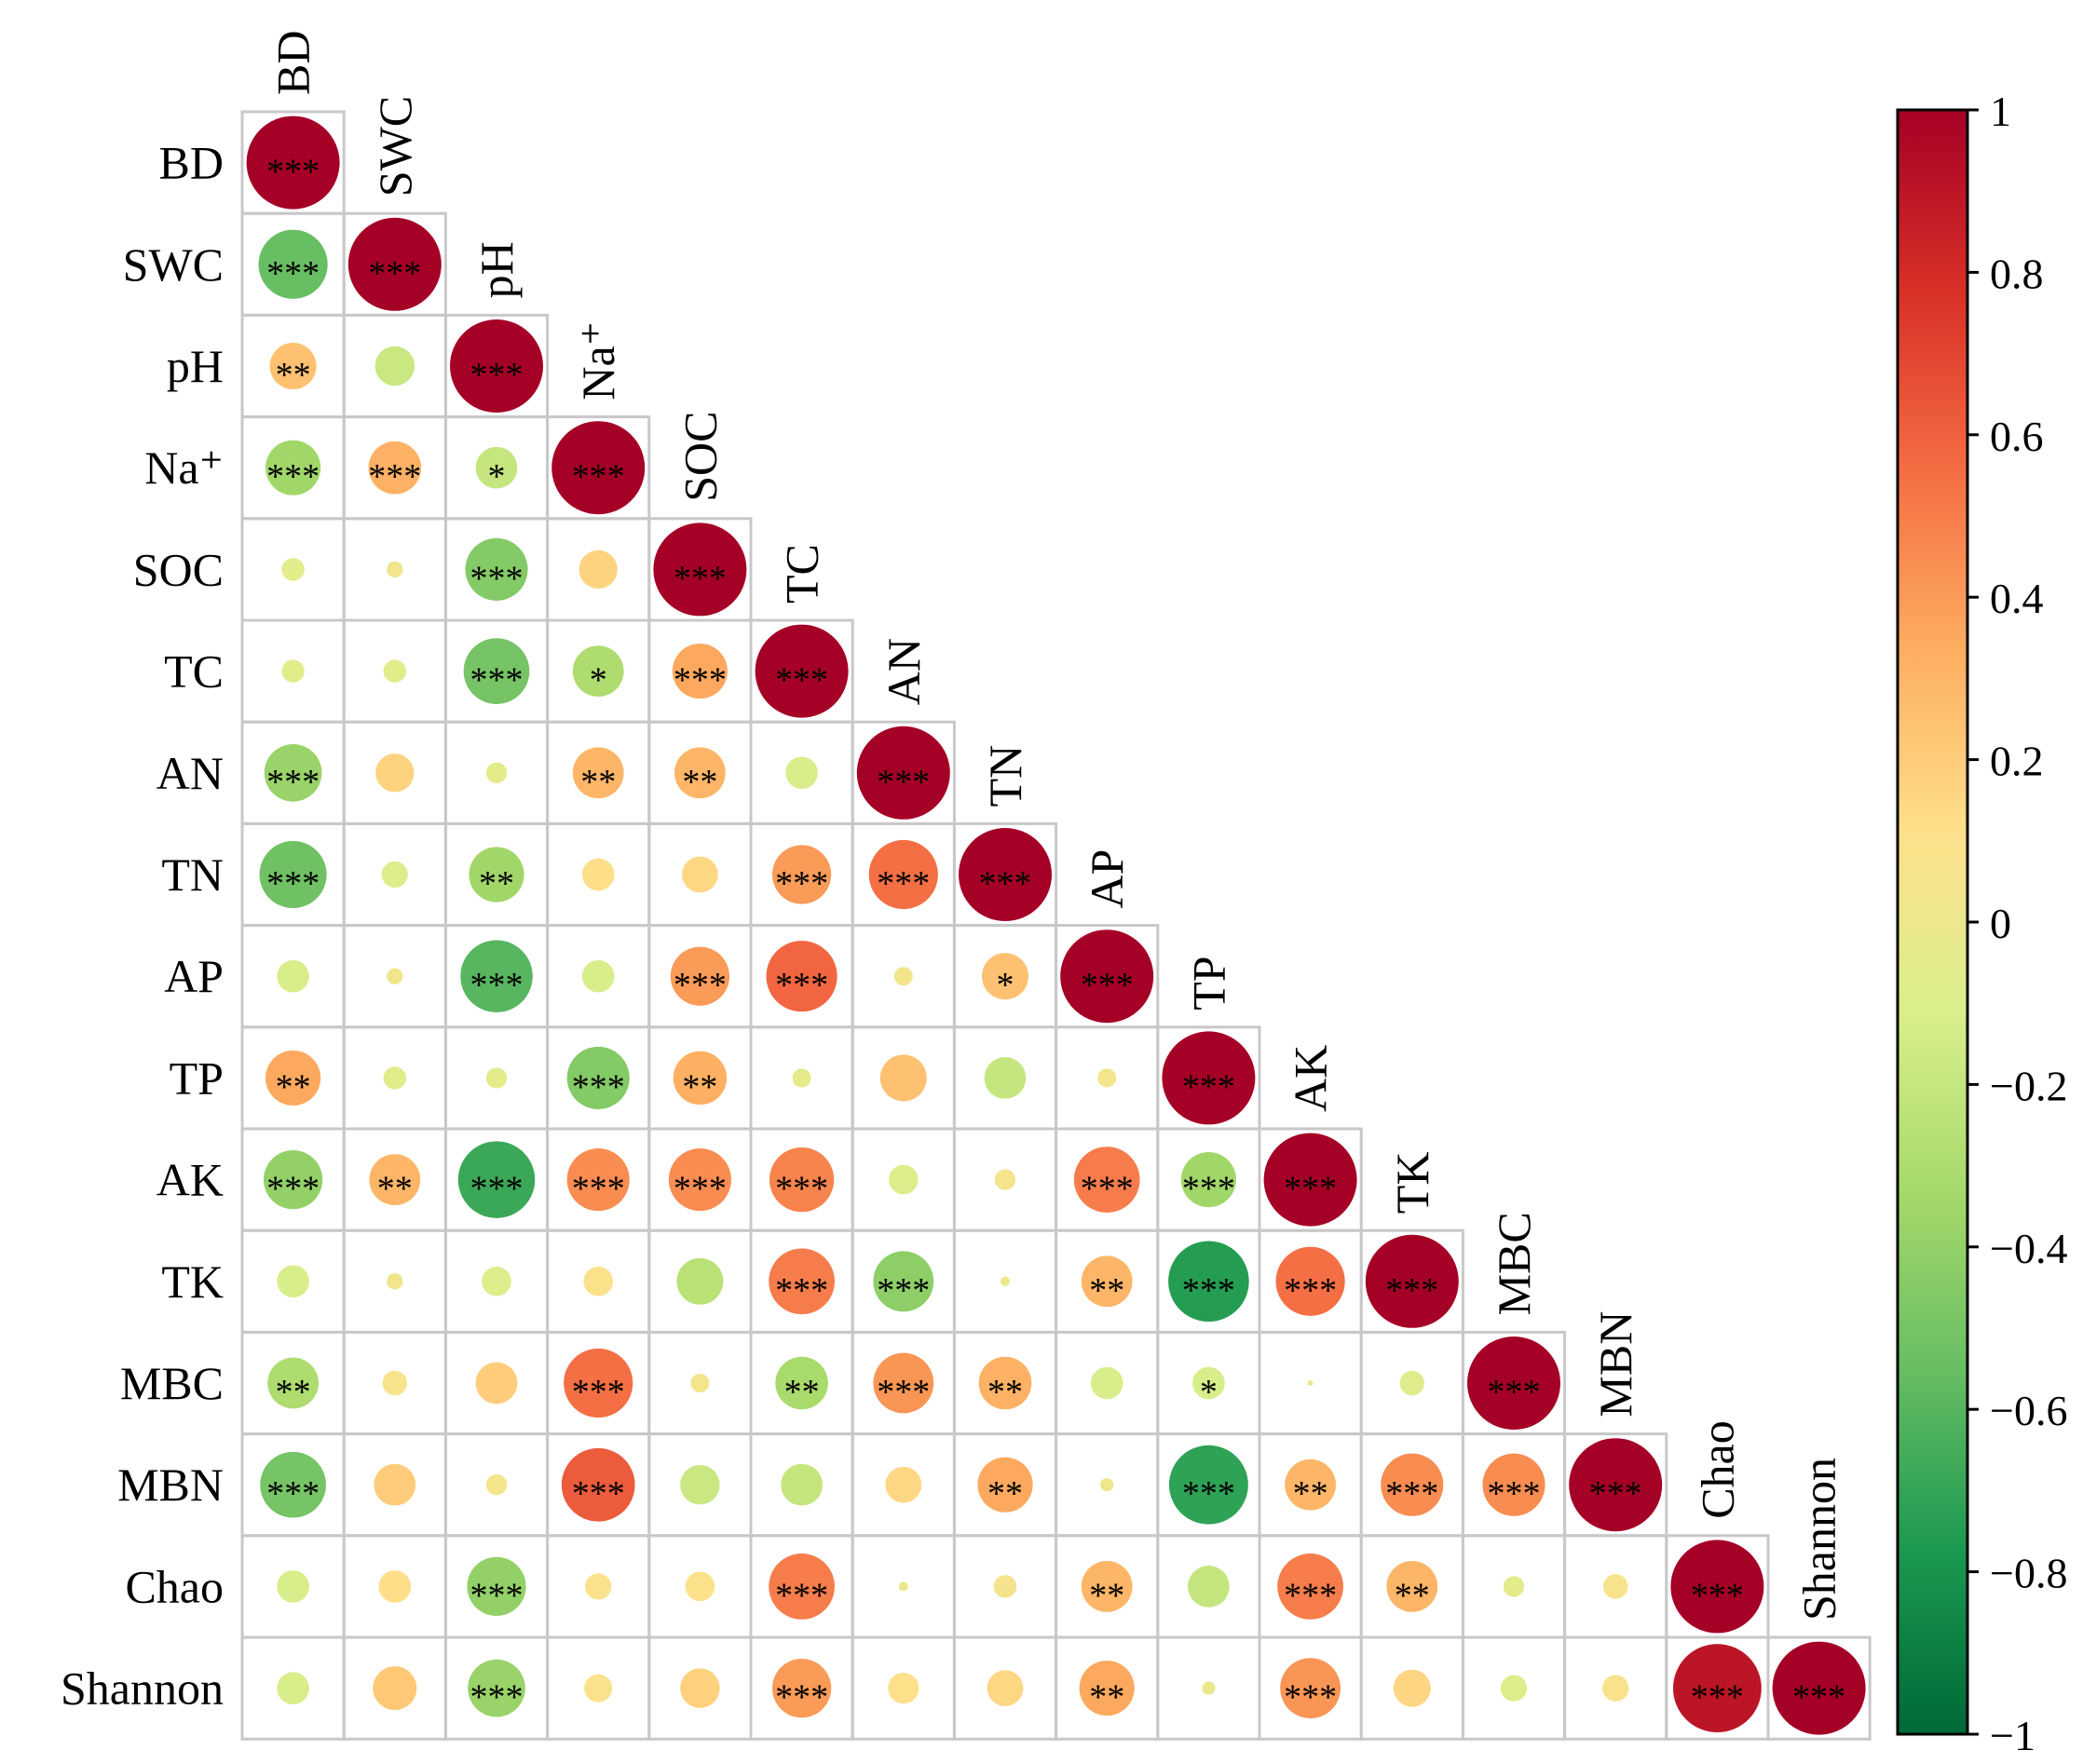  What do you see at coordinates (903, 883) in the screenshot?
I see `significance-tn-an: ***` at bounding box center [903, 883].